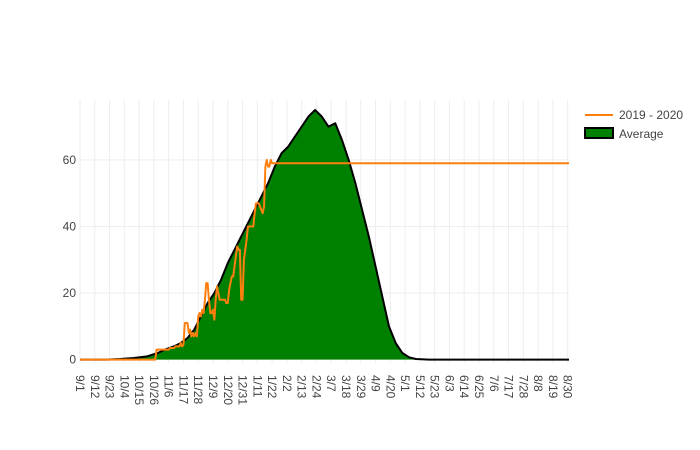 This screenshot has width=700, height=450. What do you see at coordinates (95, 387) in the screenshot?
I see `x-tick-label: 9/12` at bounding box center [95, 387].